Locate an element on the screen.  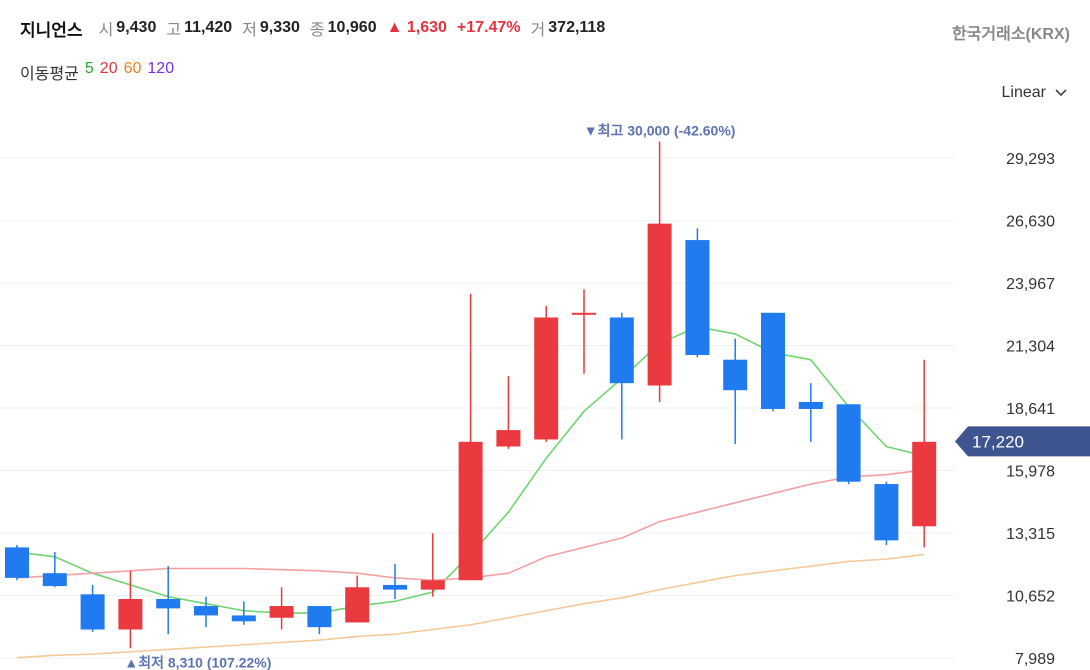
ma-60-line is located at coordinates (470, 606).